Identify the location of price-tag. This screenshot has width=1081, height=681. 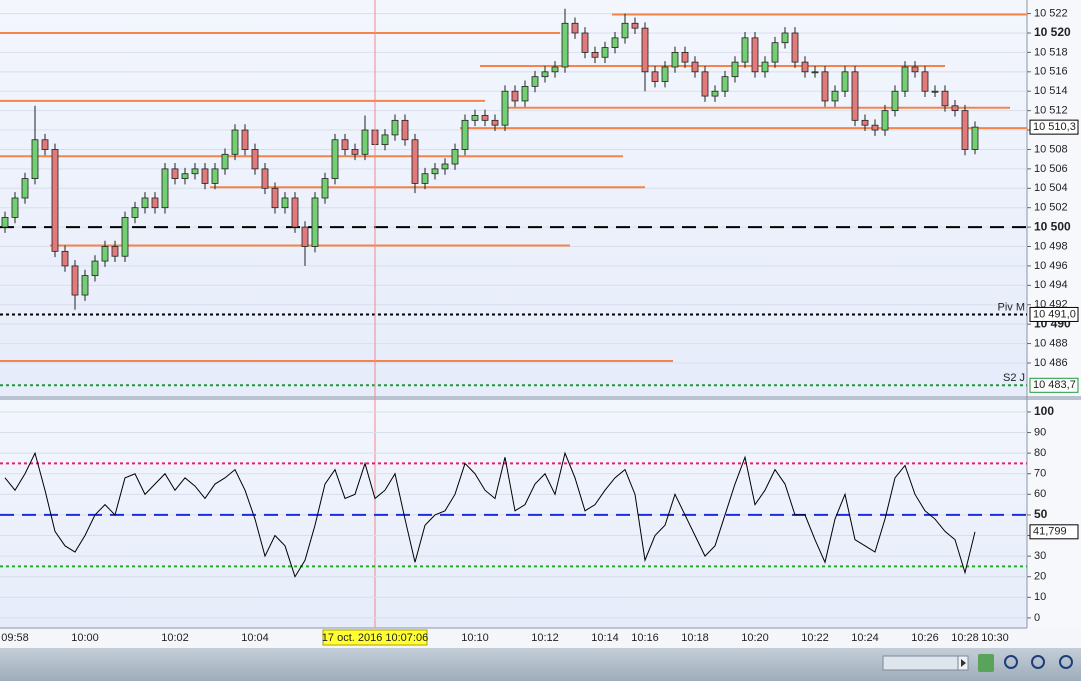
(1054, 127).